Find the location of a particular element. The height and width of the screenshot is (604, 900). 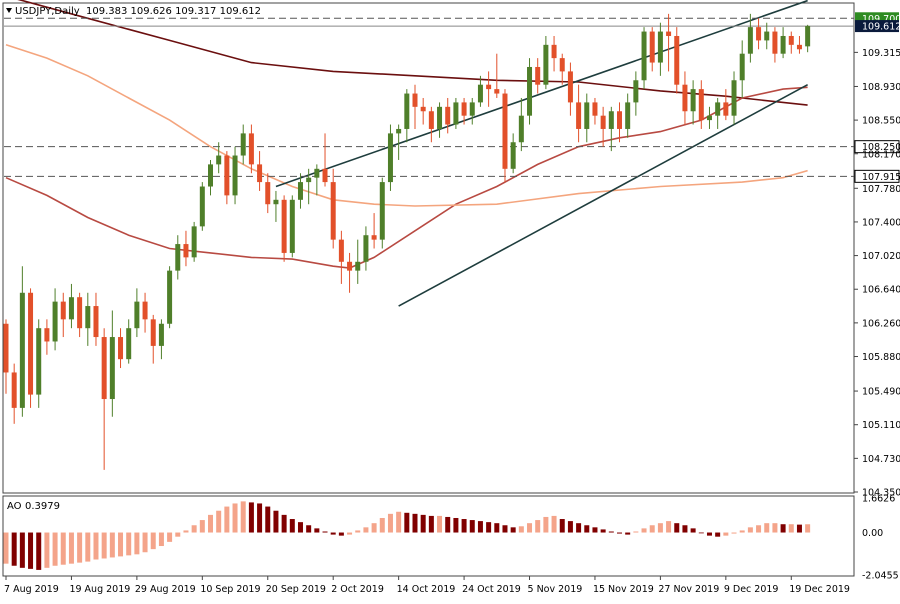

dropdown-triangle-icon is located at coordinates (9, 10).